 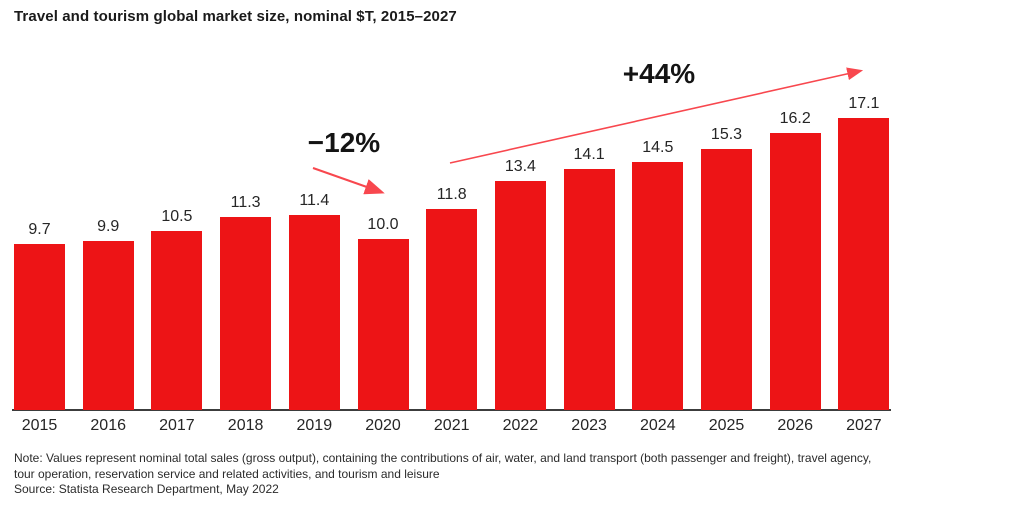 What do you see at coordinates (864, 103) in the screenshot?
I see `bar-value-label: 17.1` at bounding box center [864, 103].